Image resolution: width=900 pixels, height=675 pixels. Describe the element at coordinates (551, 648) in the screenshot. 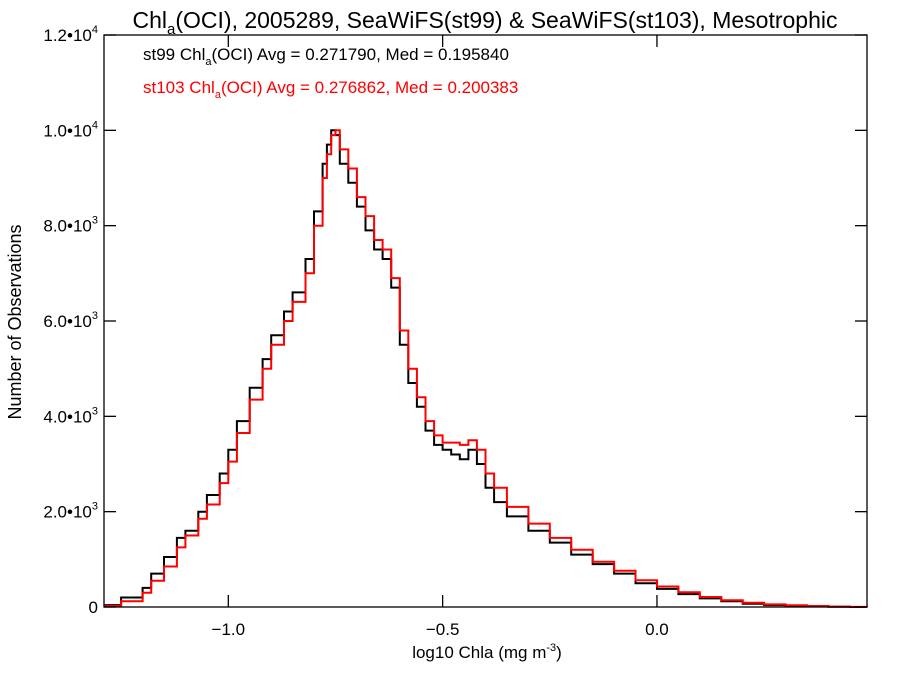

I see `x-axis-label-superscript: -3` at that location.